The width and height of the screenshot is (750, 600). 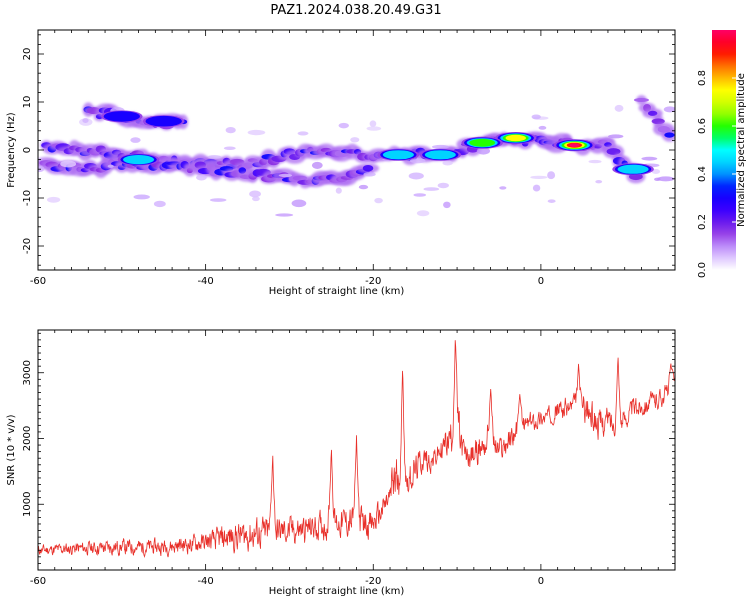 What do you see at coordinates (205, 581) in the screenshot?
I see `bottom-xtick-label: -40` at bounding box center [205, 581].